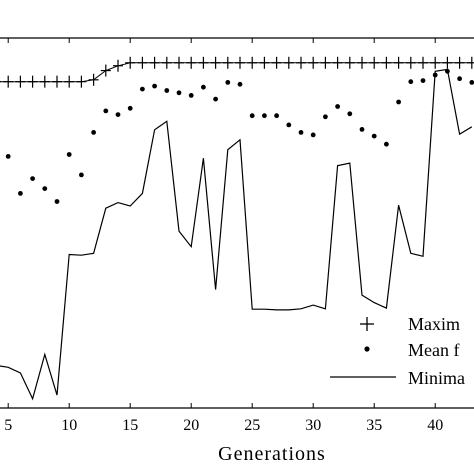 This screenshot has height=474, width=474. What do you see at coordinates (272, 454) in the screenshot?
I see `x-axis-label: Generations` at bounding box center [272, 454].